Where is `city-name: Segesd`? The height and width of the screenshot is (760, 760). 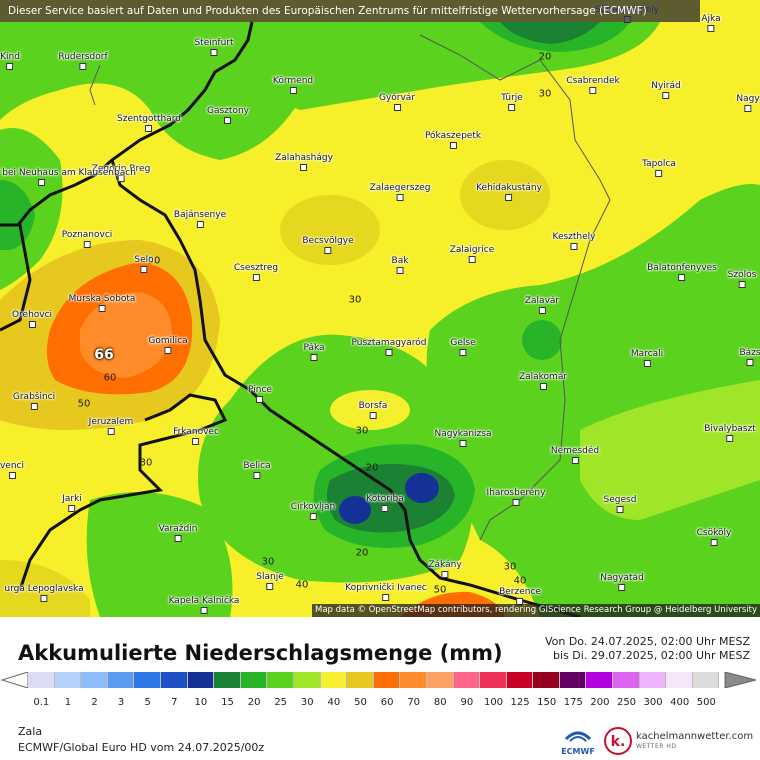 city-name: Segesd is located at coordinates (620, 500).